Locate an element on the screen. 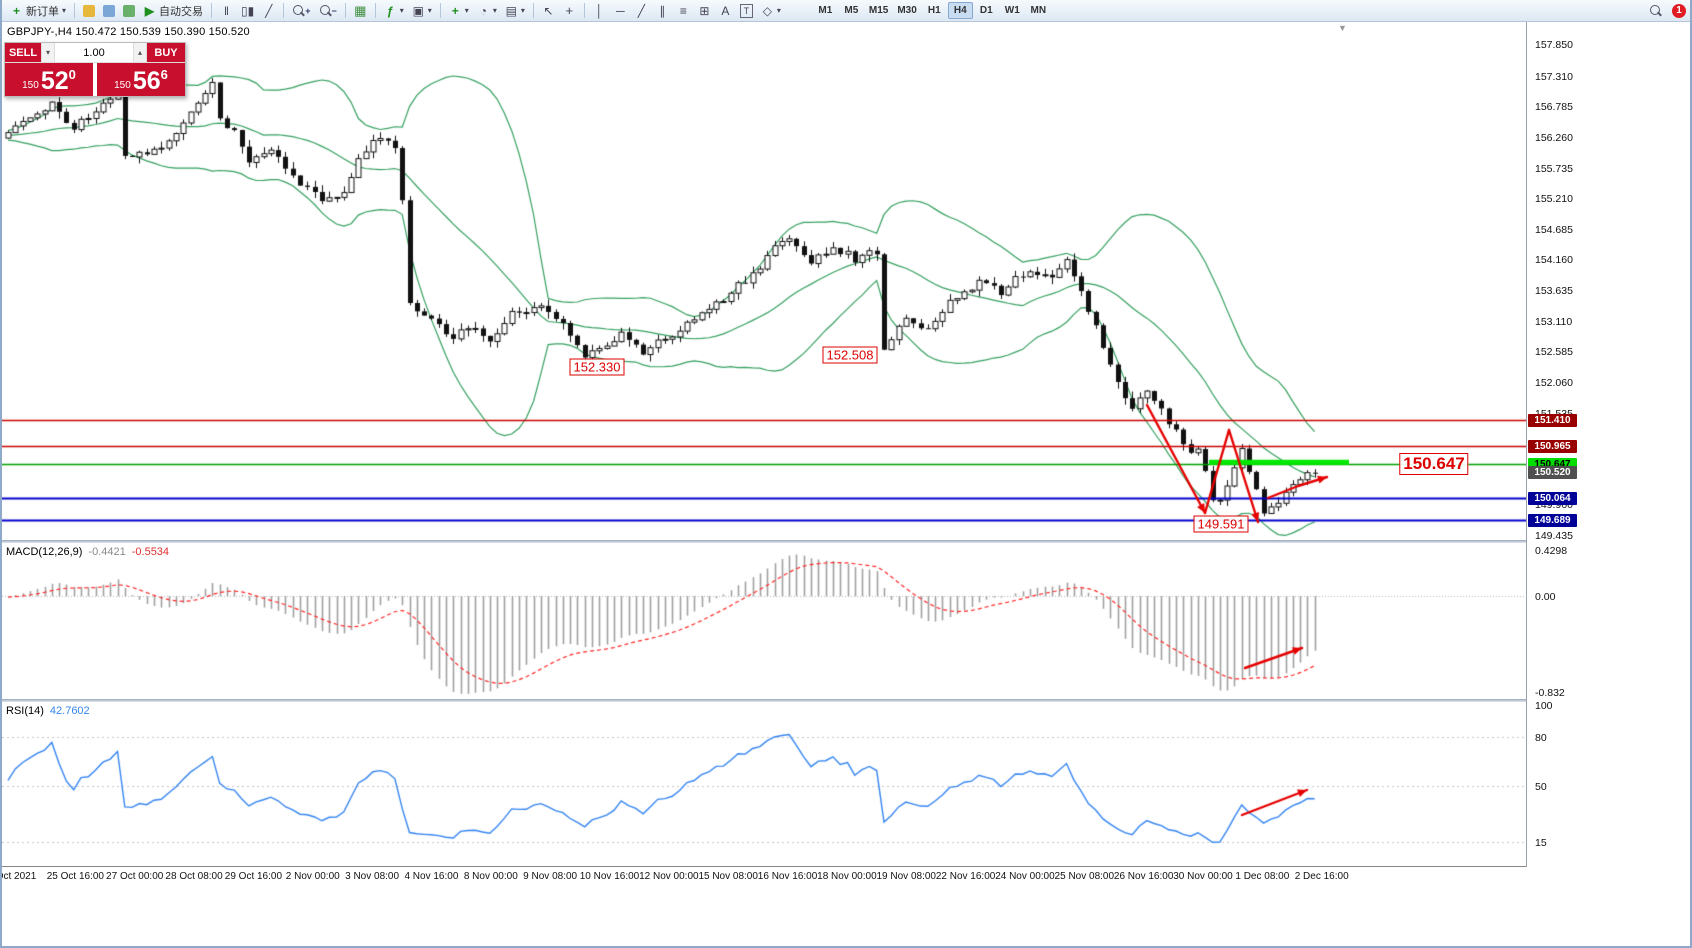  trendline-tool: ╱ is located at coordinates (641, 10).